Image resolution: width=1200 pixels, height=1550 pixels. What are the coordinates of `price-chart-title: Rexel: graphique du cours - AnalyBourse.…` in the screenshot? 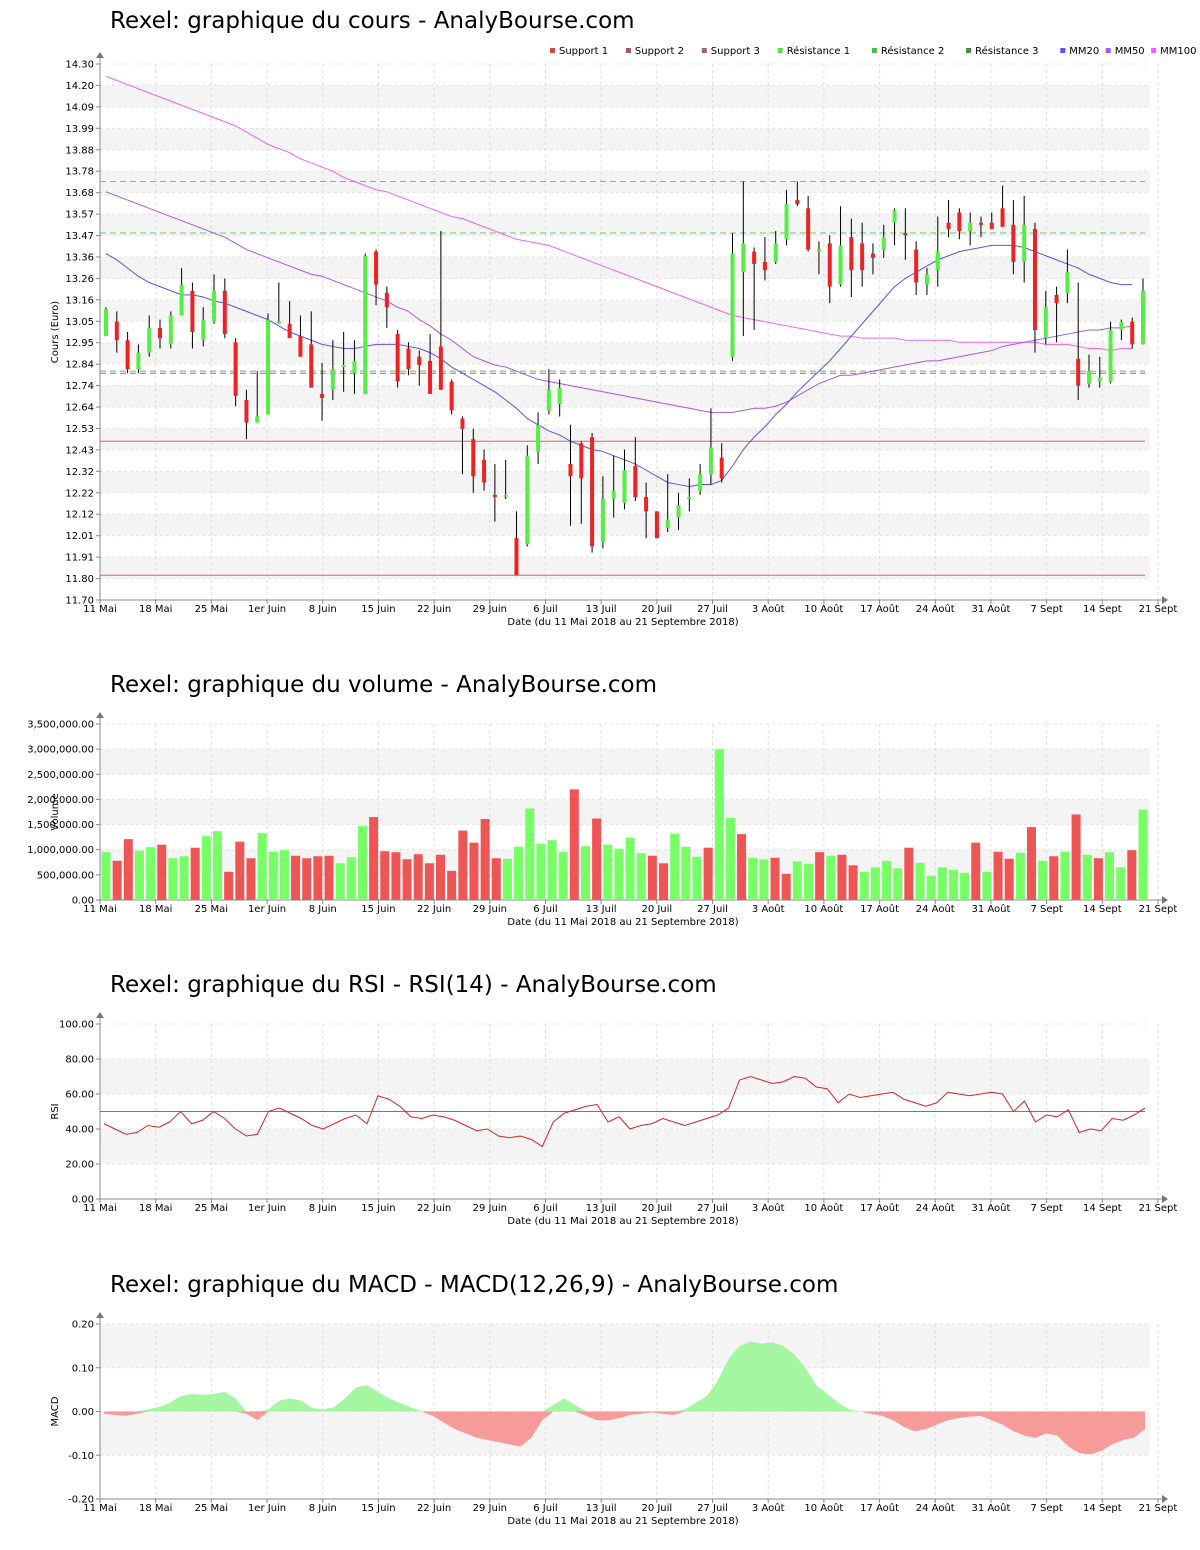 It's located at (372, 21).